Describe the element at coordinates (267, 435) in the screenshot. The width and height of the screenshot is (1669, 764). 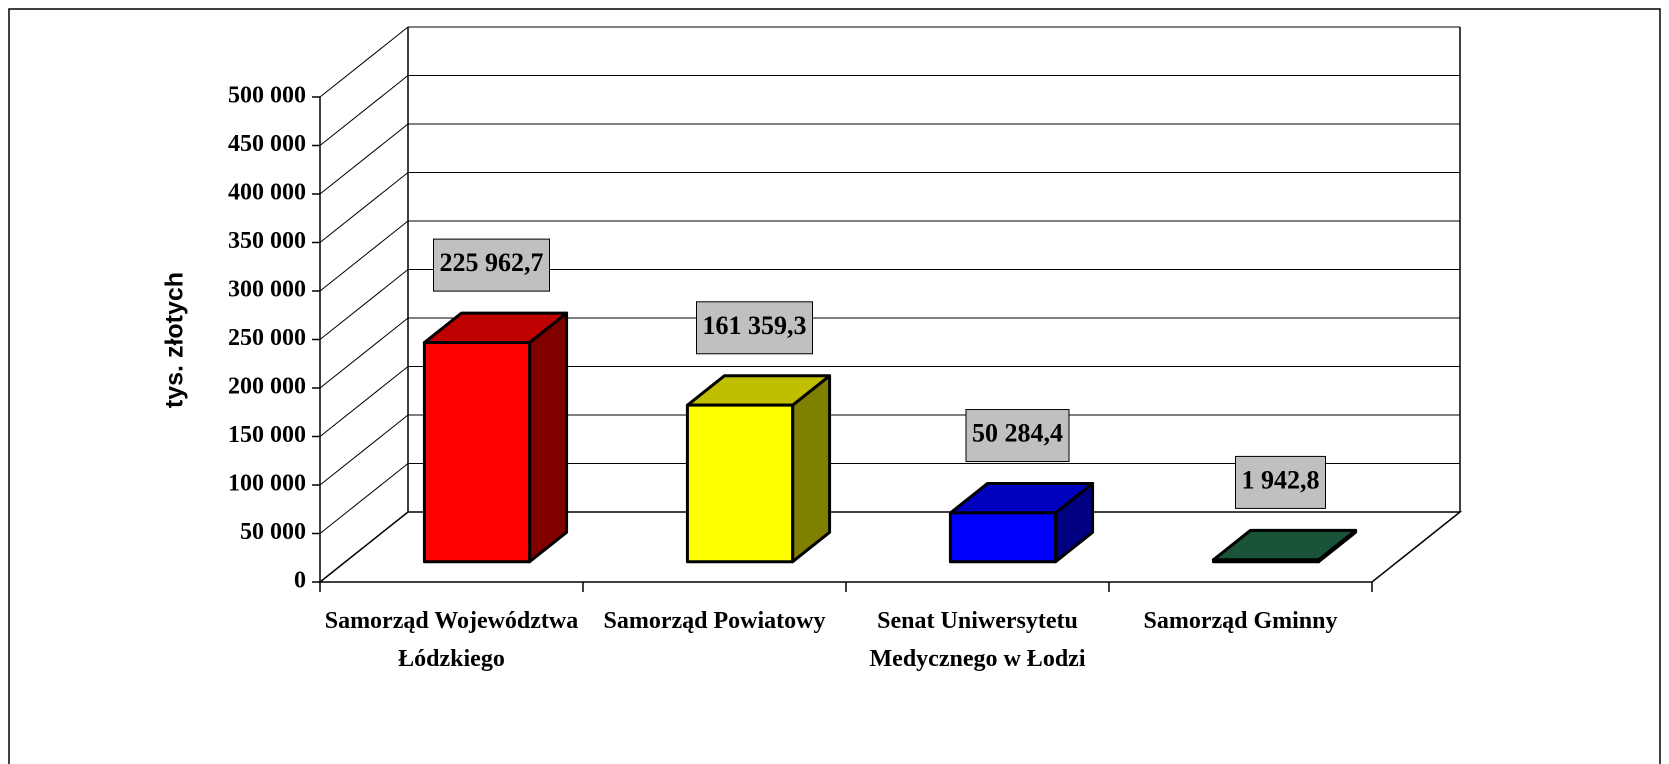
I see `y-tick-label: 150 000` at that location.